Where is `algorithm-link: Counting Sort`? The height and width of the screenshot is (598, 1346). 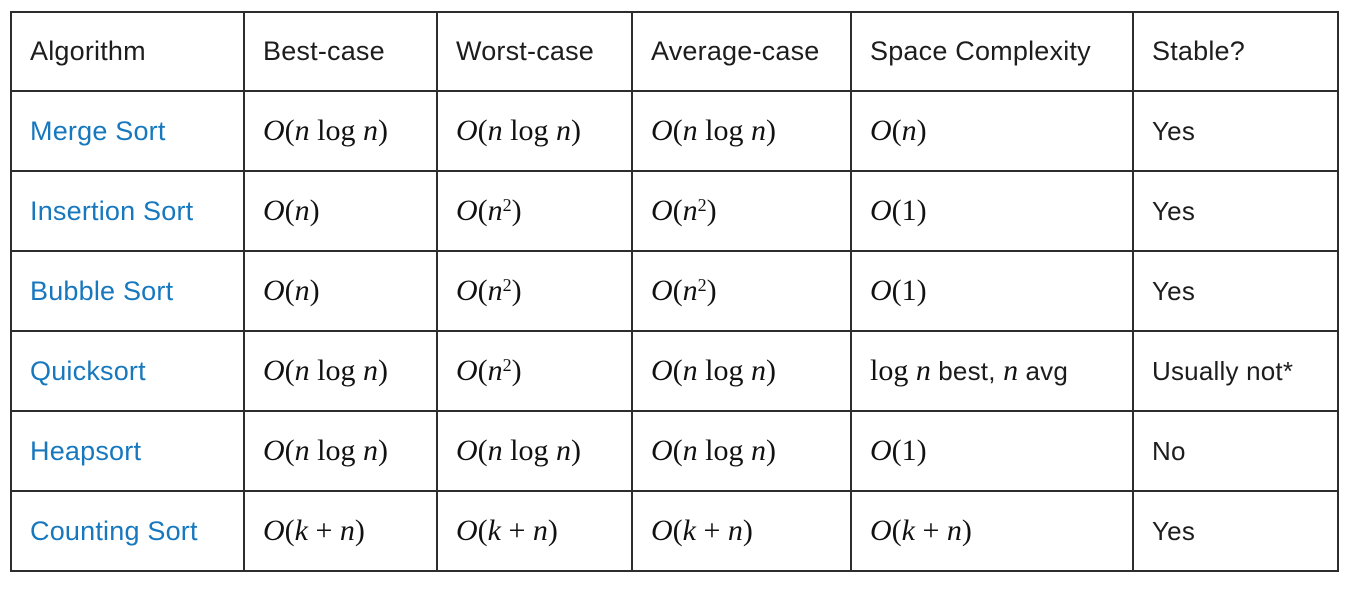 algorithm-link: Counting Sort is located at coordinates (114, 530).